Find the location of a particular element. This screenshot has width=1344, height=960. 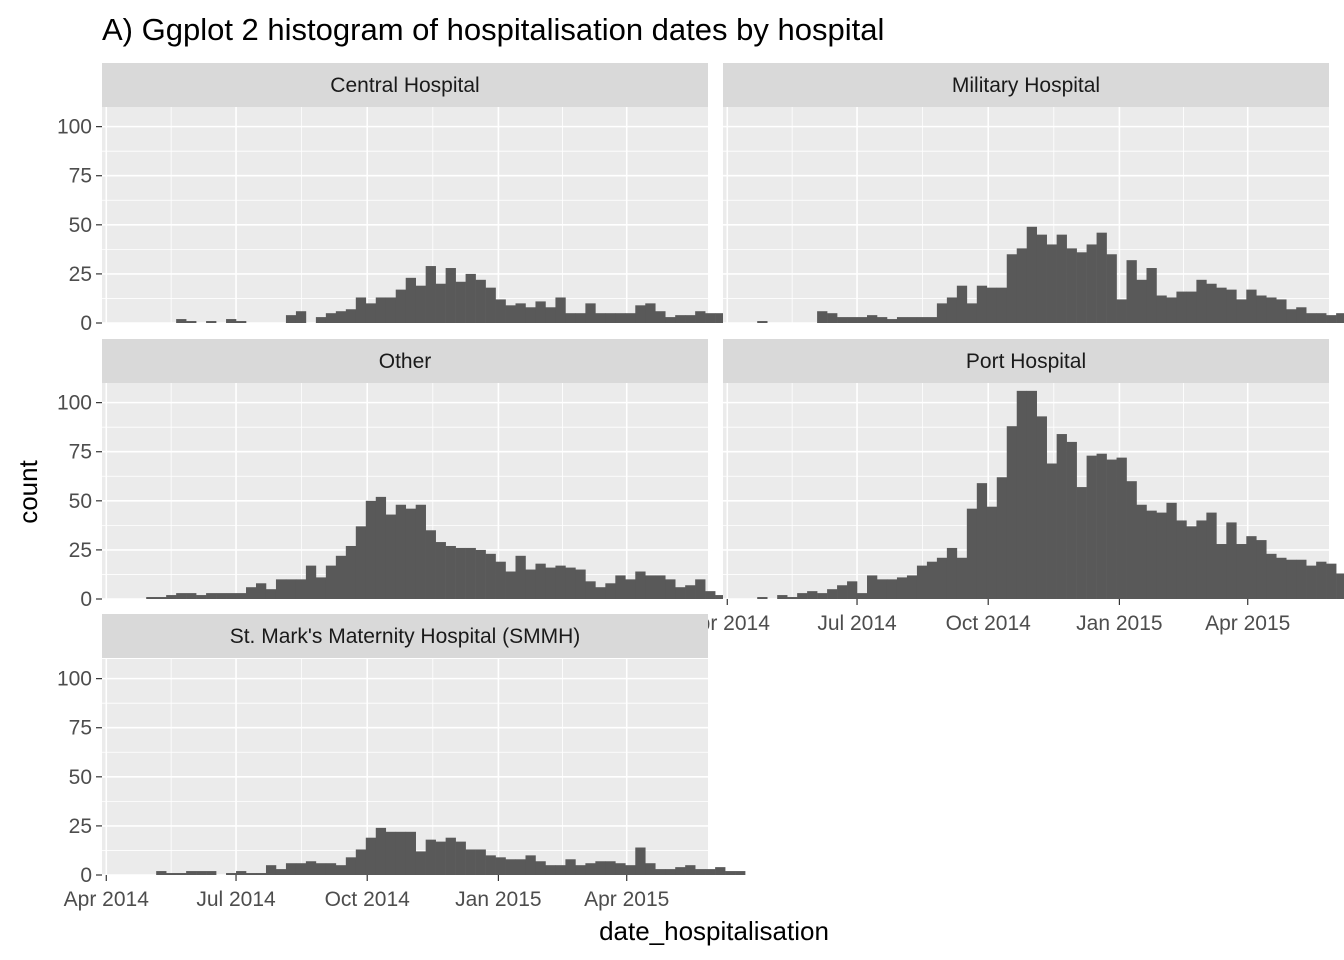

facet-strip is located at coordinates (405, 636).